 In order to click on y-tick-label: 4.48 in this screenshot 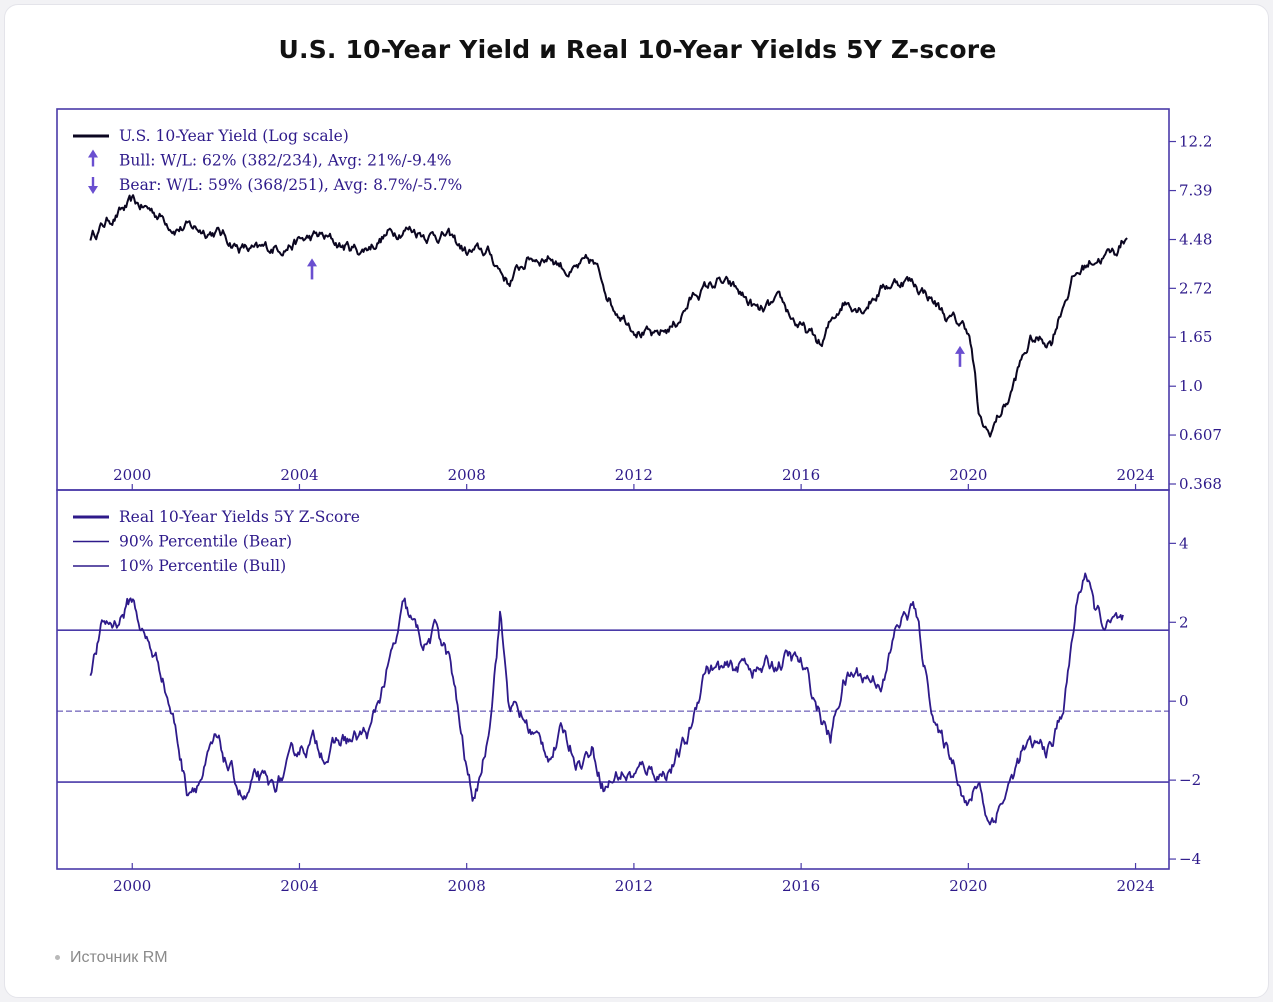, I will do `click(1195, 240)`.